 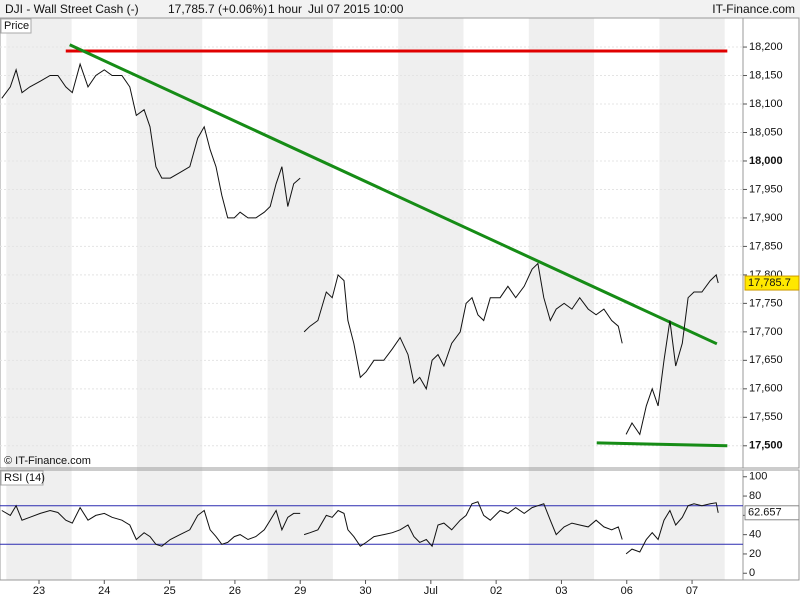 What do you see at coordinates (766, 75) in the screenshot?
I see `y-tick-label: 18,150` at bounding box center [766, 75].